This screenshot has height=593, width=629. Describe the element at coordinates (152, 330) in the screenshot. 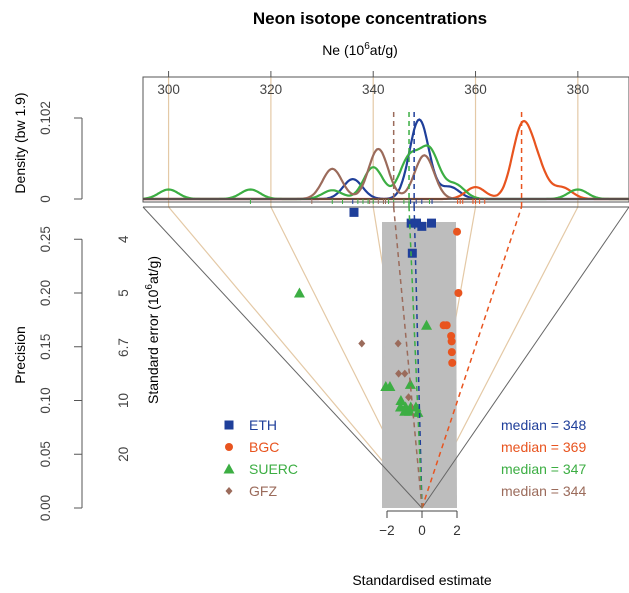

I see `standard-error-axis-label: Standard error (106at/g)` at that location.